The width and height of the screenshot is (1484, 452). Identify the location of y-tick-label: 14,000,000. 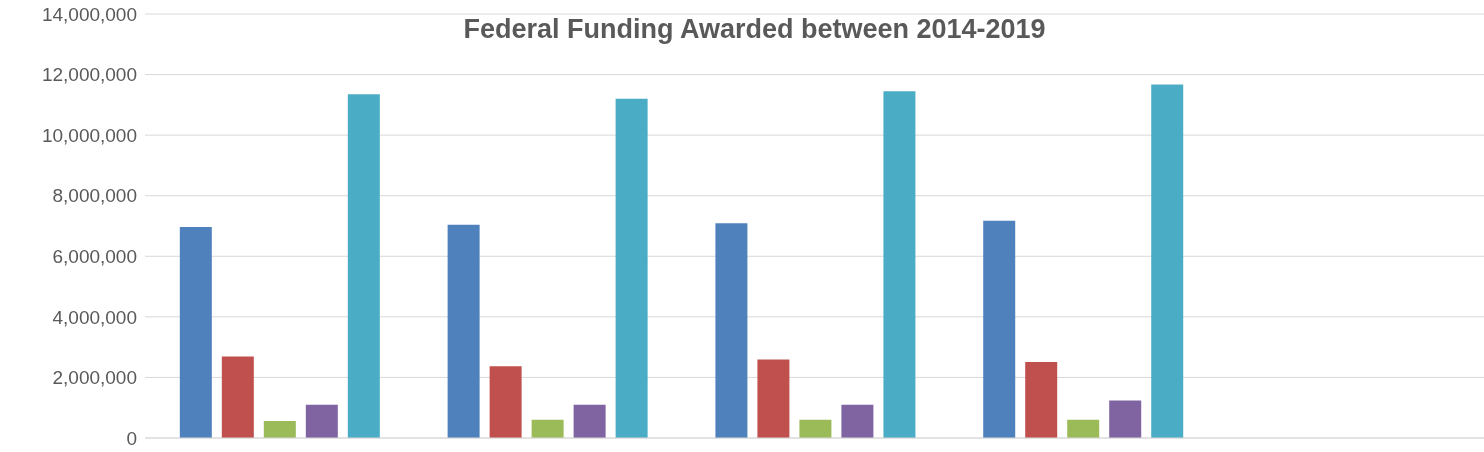
(89, 14).